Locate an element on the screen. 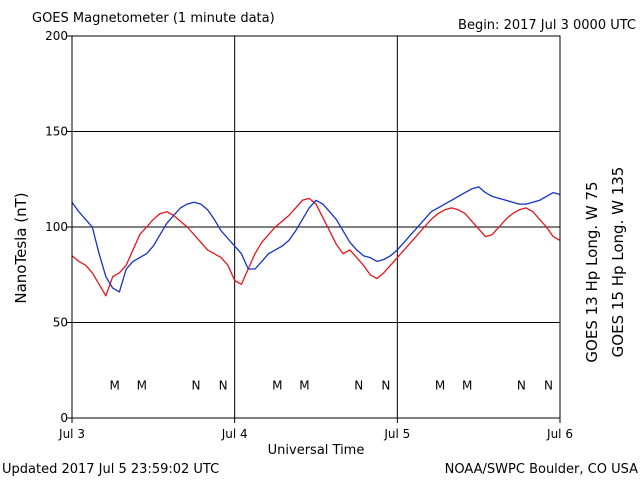 Image resolution: width=640 pixels, height=480 pixels. x-tick-label: Jul 4 is located at coordinates (234, 434).